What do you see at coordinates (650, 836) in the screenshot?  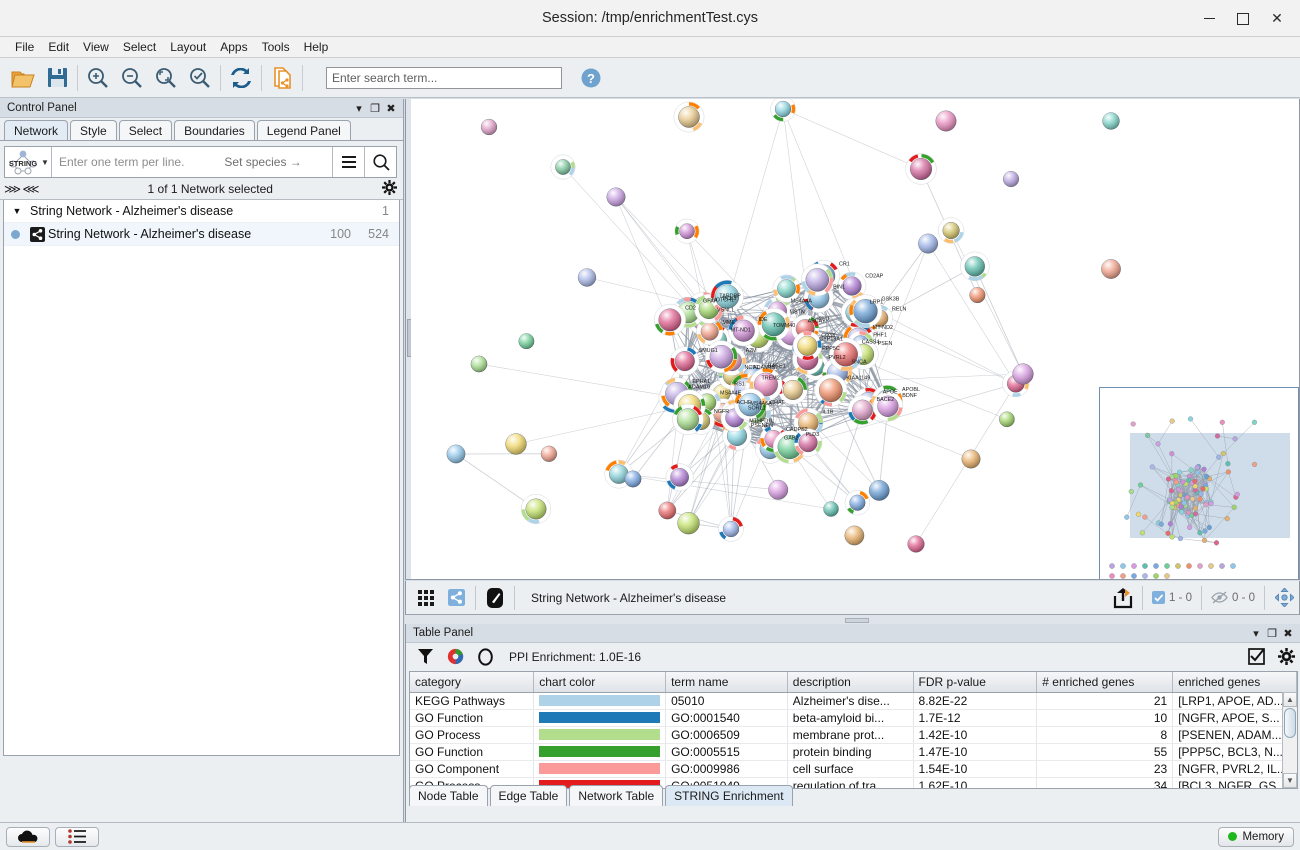 I see `status-bar: Memory` at bounding box center [650, 836].